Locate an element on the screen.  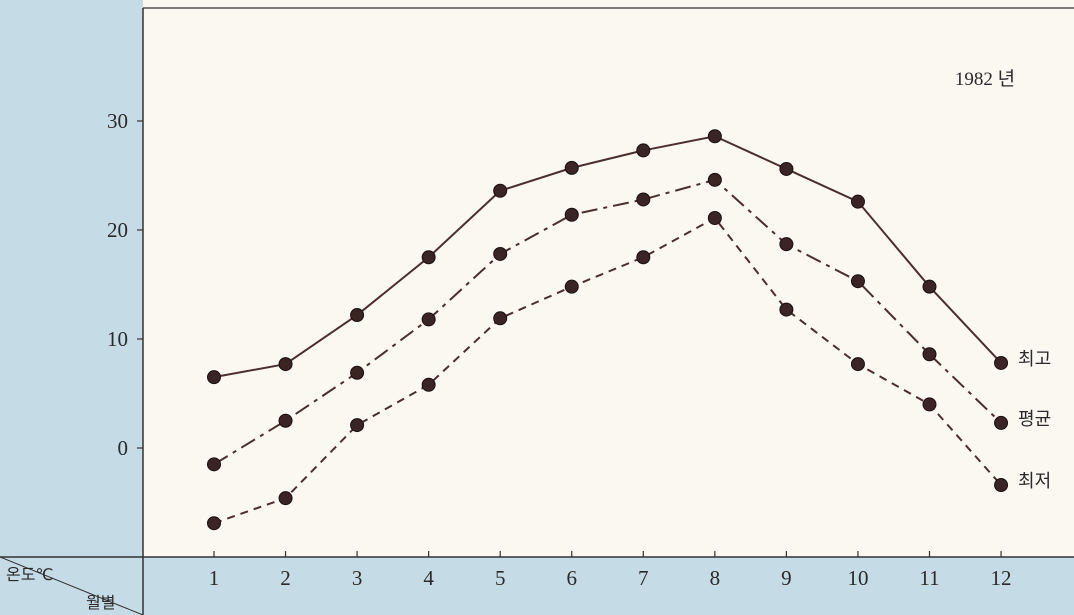
corner-divider is located at coordinates (72, 585).